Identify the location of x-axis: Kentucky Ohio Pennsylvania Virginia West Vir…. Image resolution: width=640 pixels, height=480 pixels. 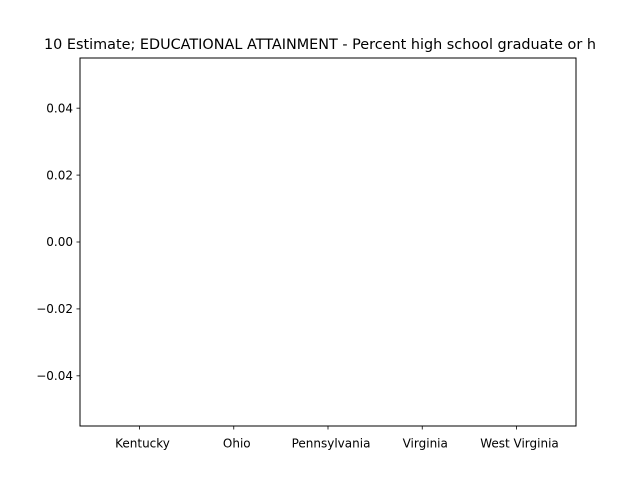
(337, 438).